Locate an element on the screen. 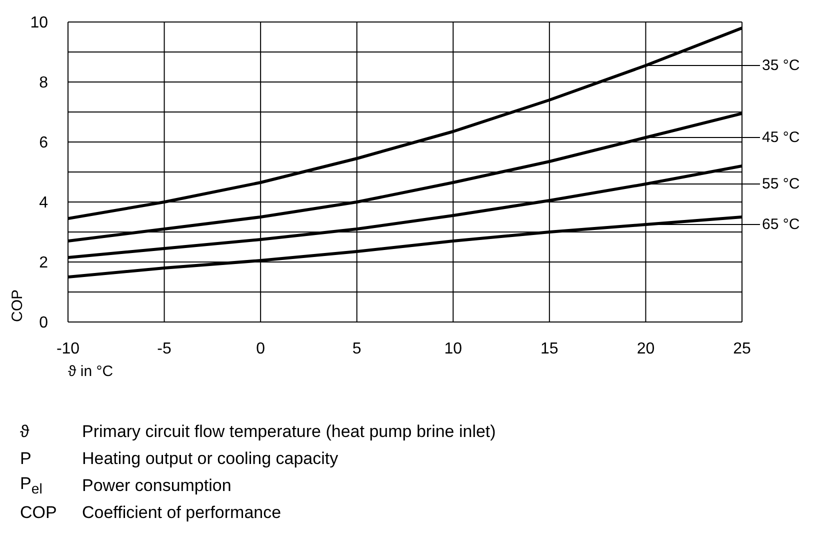  text: COP Coefficient of performance is located at coordinates (151, 512).